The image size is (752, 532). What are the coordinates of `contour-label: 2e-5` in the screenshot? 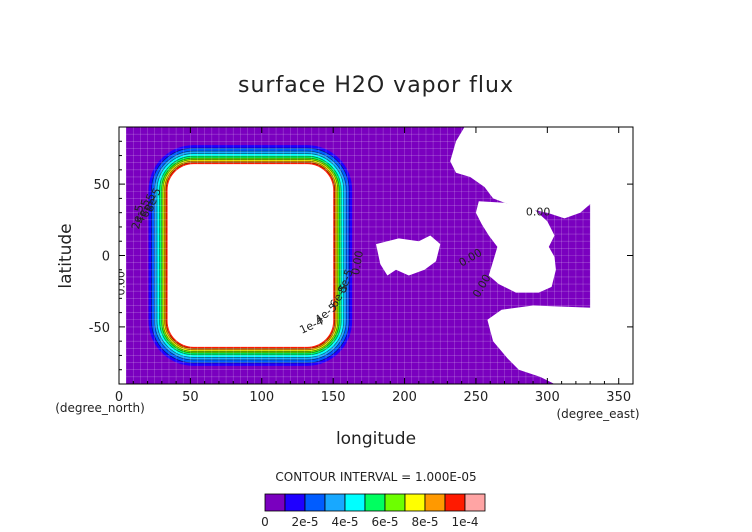 It's located at (137, 217).